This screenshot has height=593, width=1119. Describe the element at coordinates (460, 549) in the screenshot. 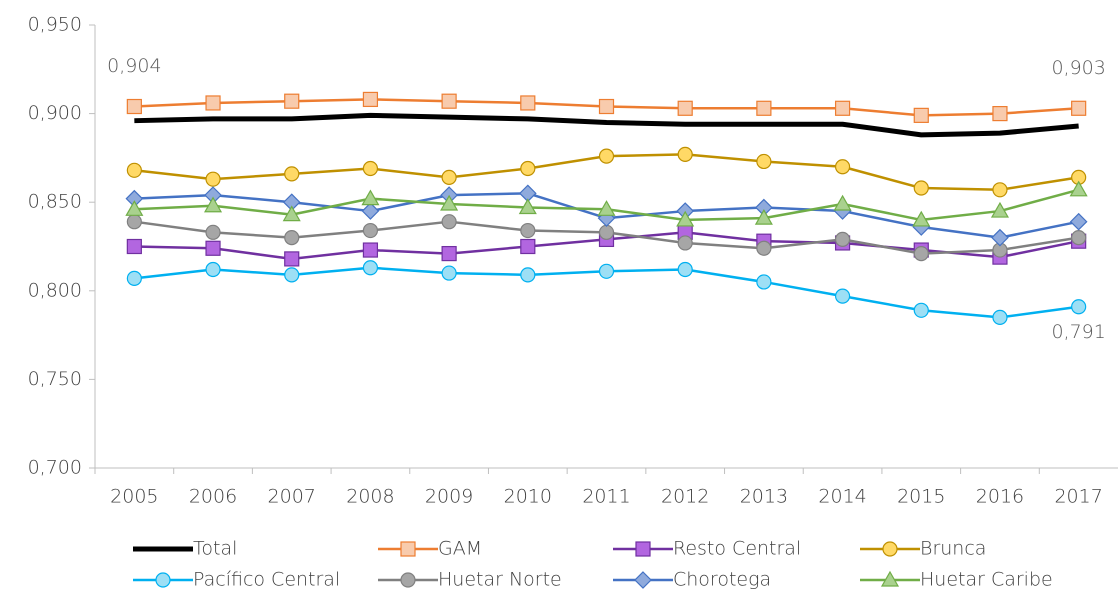

I see `legend-label: GAM` at that location.